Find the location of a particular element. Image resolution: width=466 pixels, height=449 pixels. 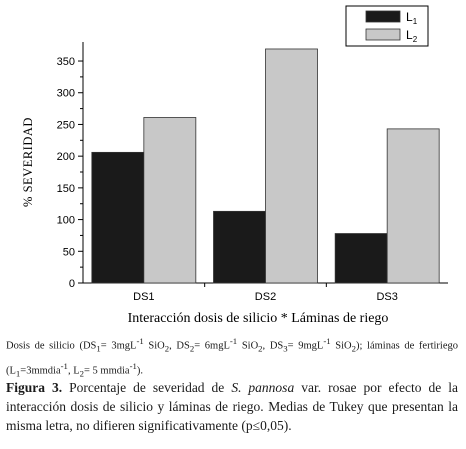

note-text: ); láminas de fertiriego (L is located at coordinates (232, 358).